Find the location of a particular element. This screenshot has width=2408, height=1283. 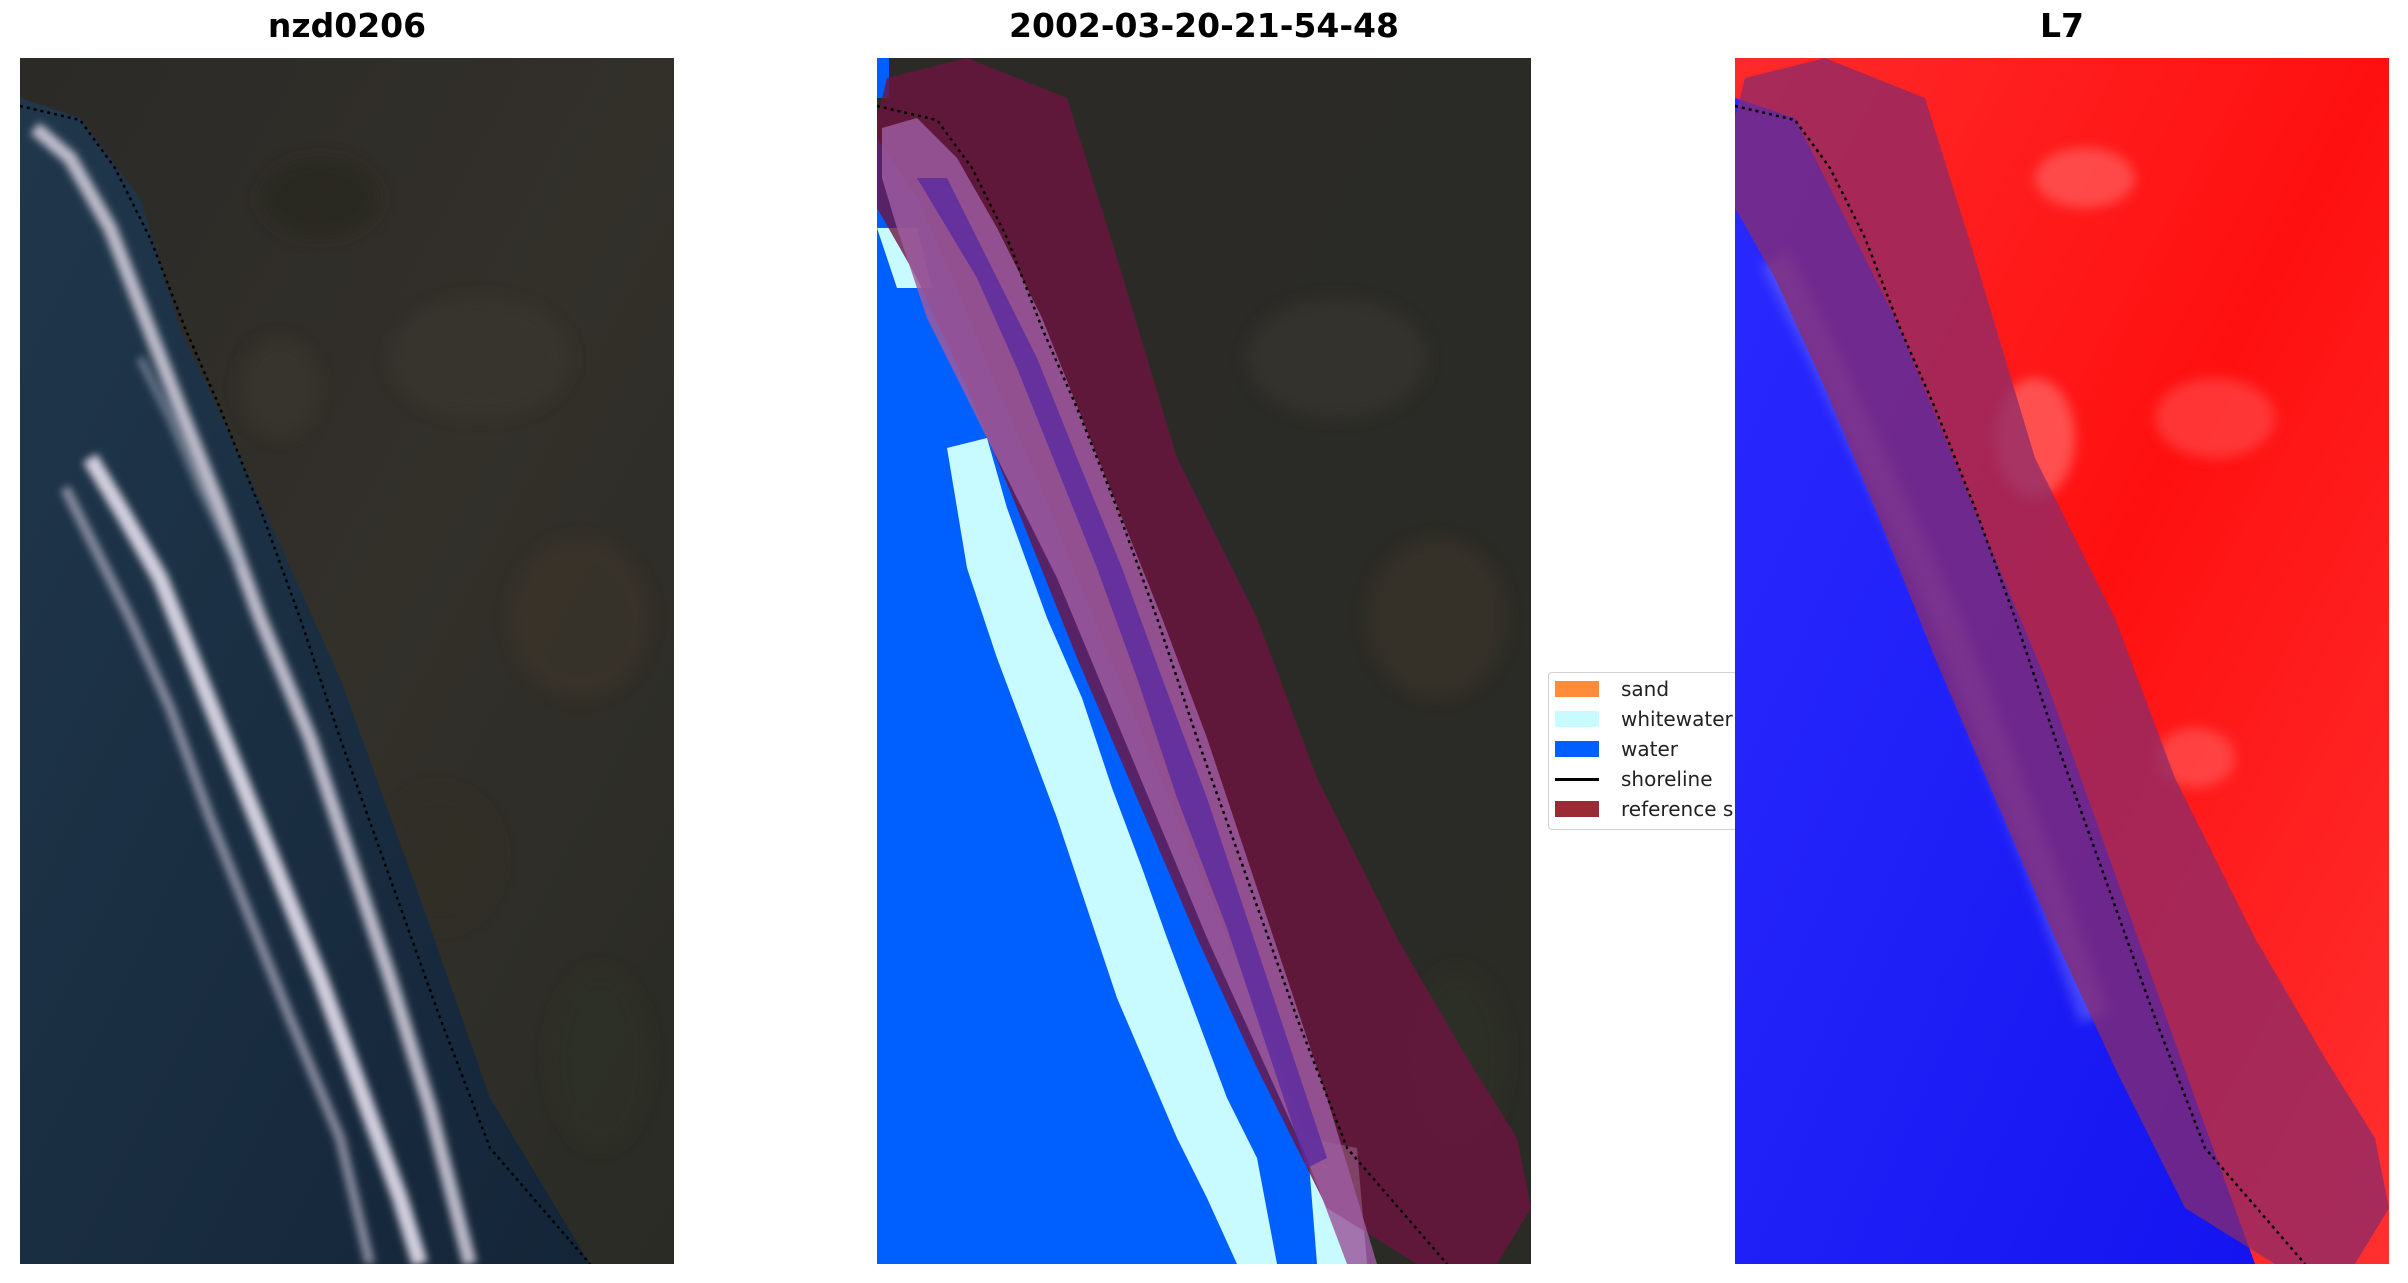

legend-label-sand: sand is located at coordinates (1645, 689).